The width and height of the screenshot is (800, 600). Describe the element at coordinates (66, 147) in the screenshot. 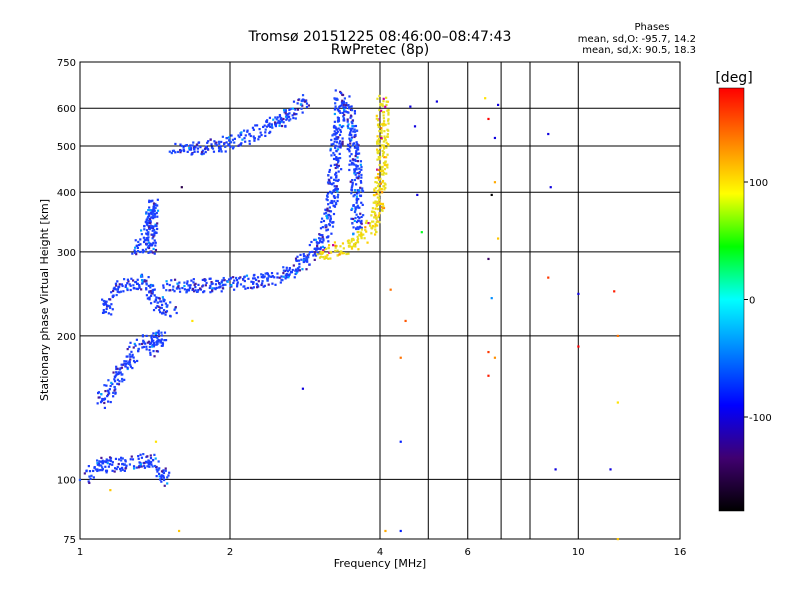

I see `y-tick-label: 500` at that location.